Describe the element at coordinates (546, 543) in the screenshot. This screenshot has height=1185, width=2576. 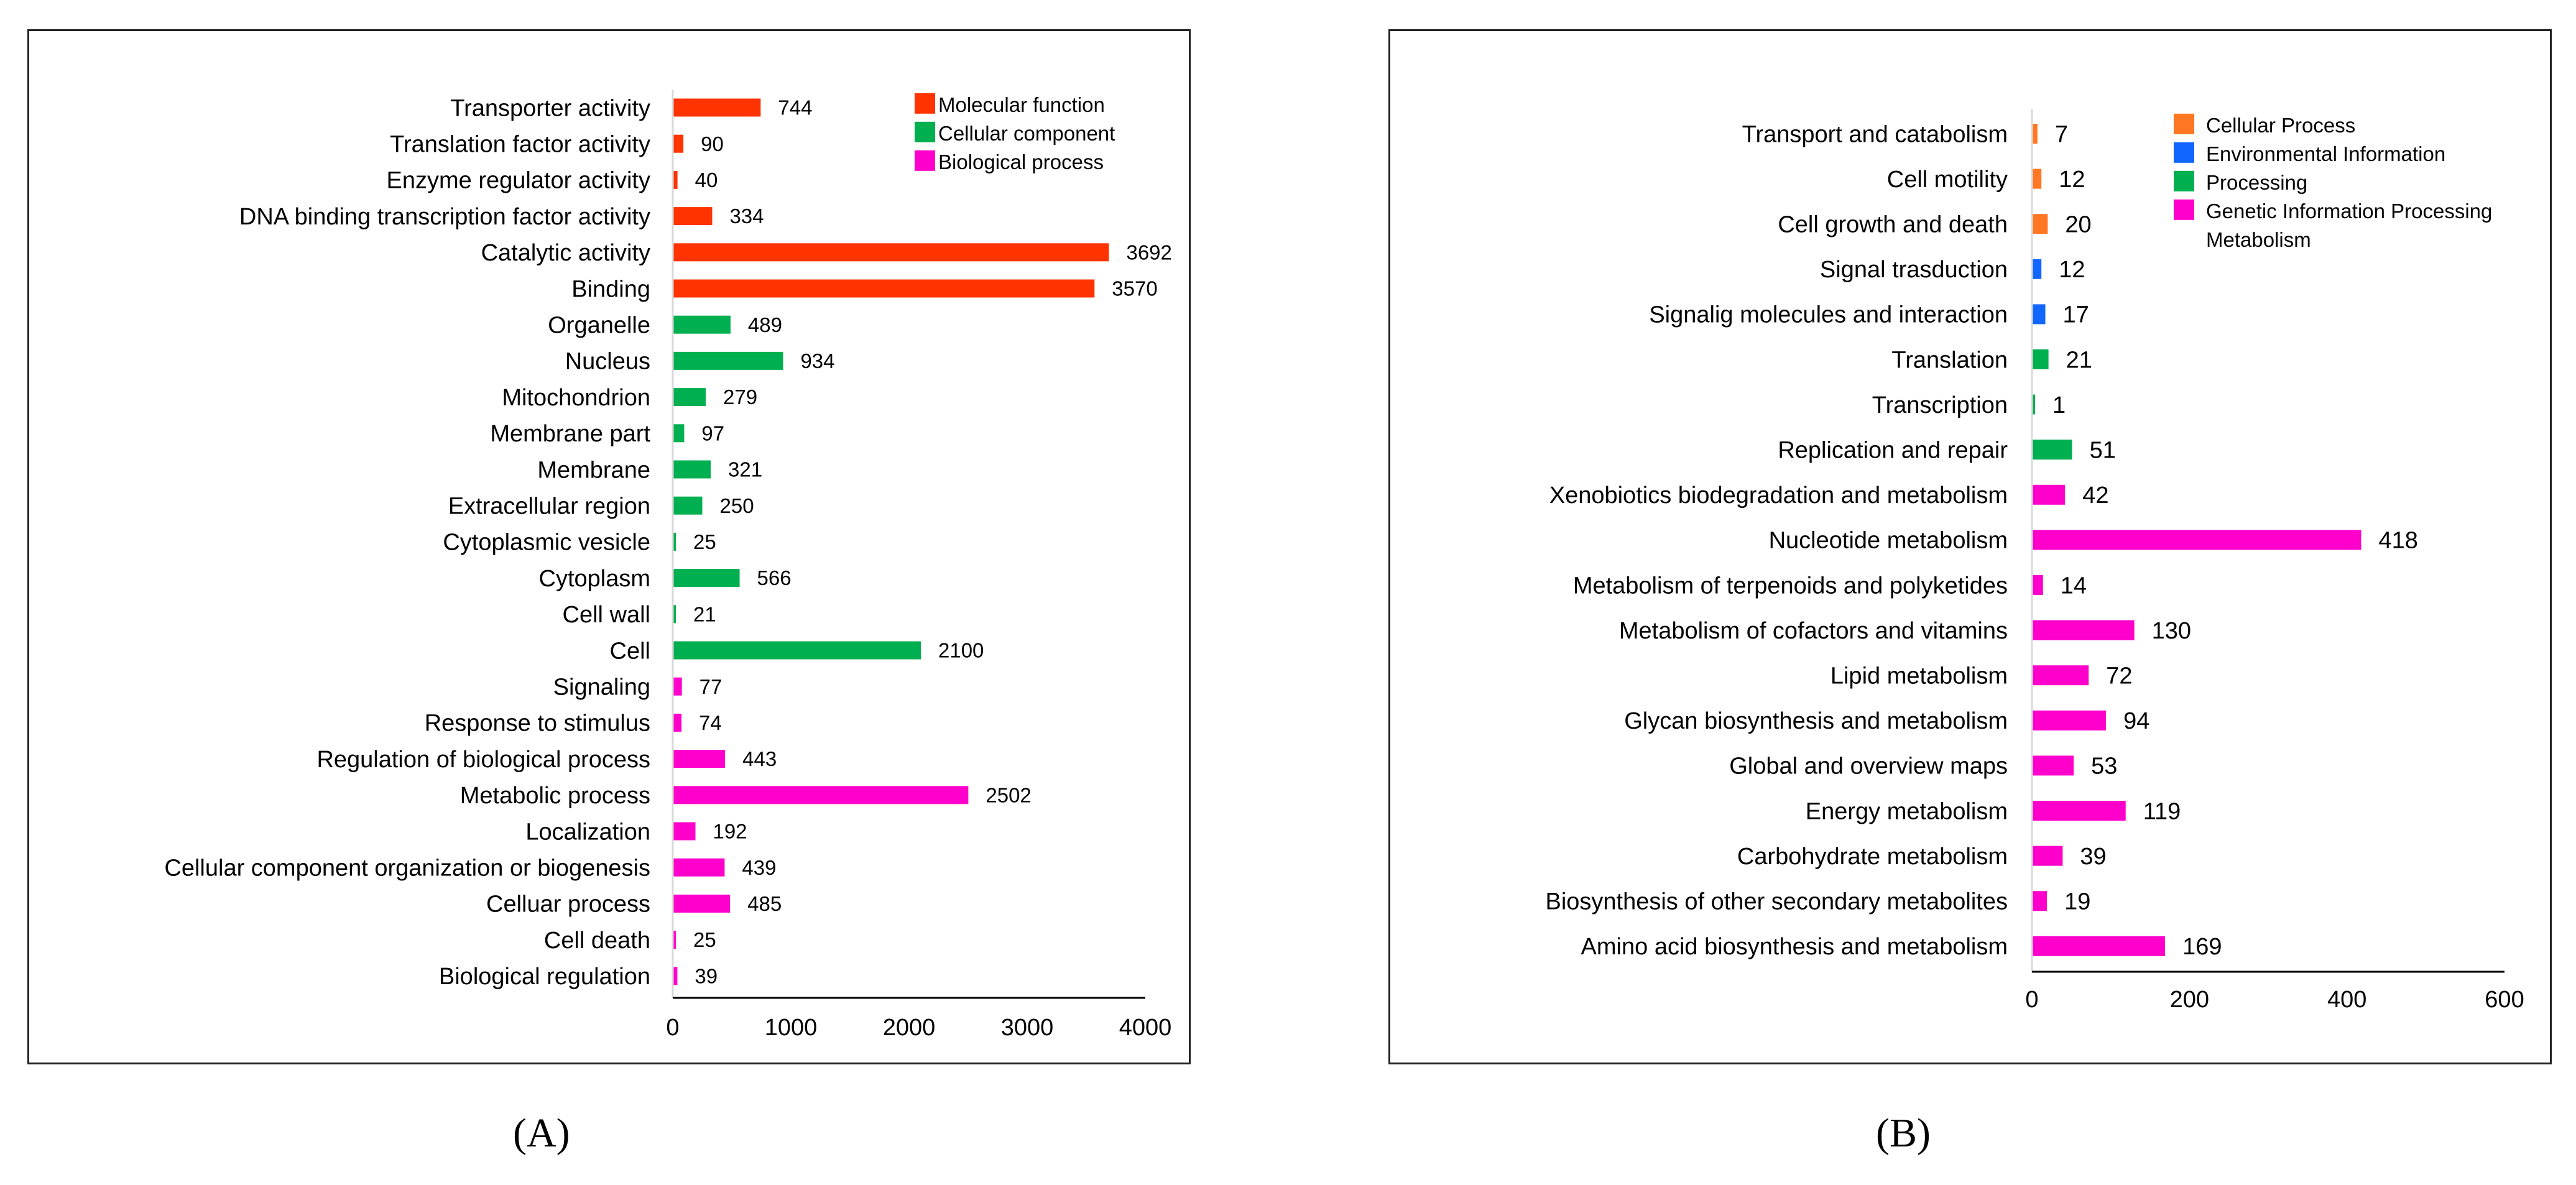
I see `category-label: Cytoplasmic vesicle` at that location.